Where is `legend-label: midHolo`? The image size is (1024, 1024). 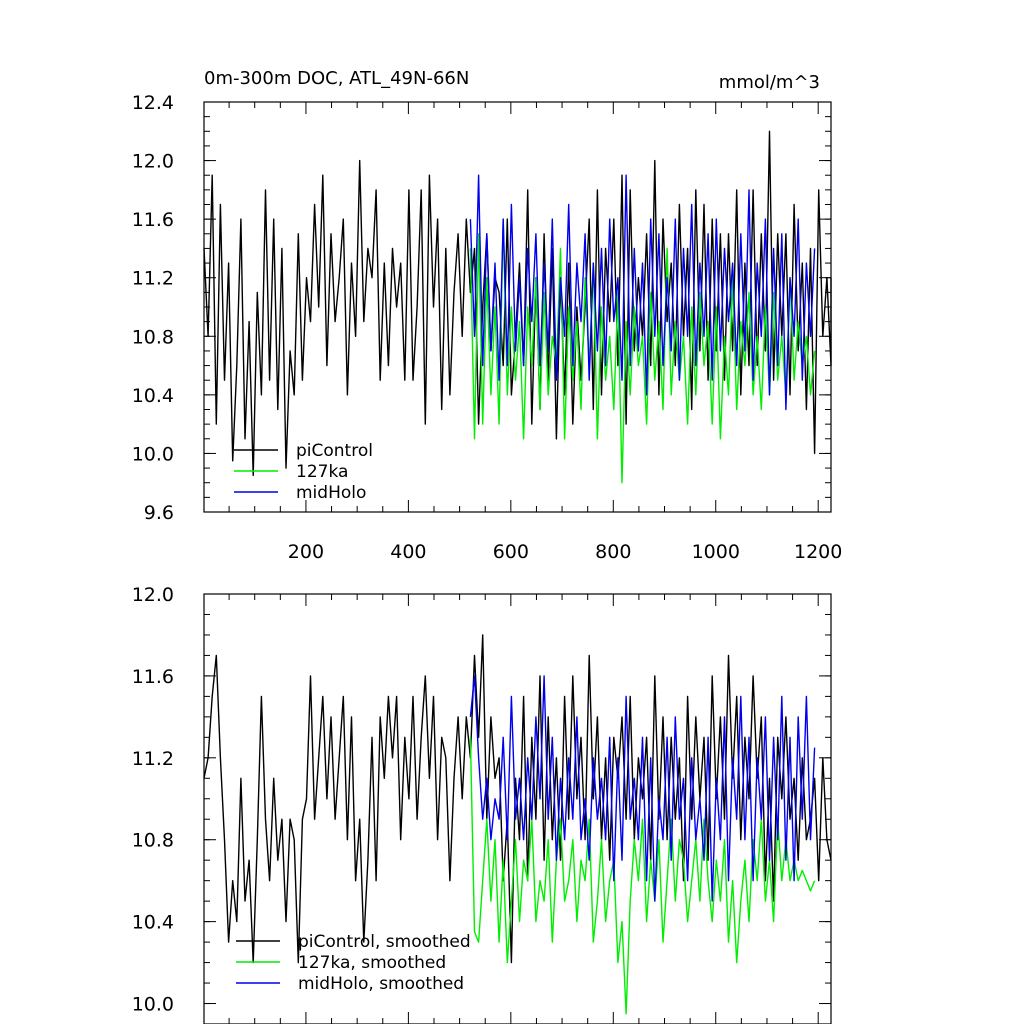
legend-label: midHolo is located at coordinates (331, 493).